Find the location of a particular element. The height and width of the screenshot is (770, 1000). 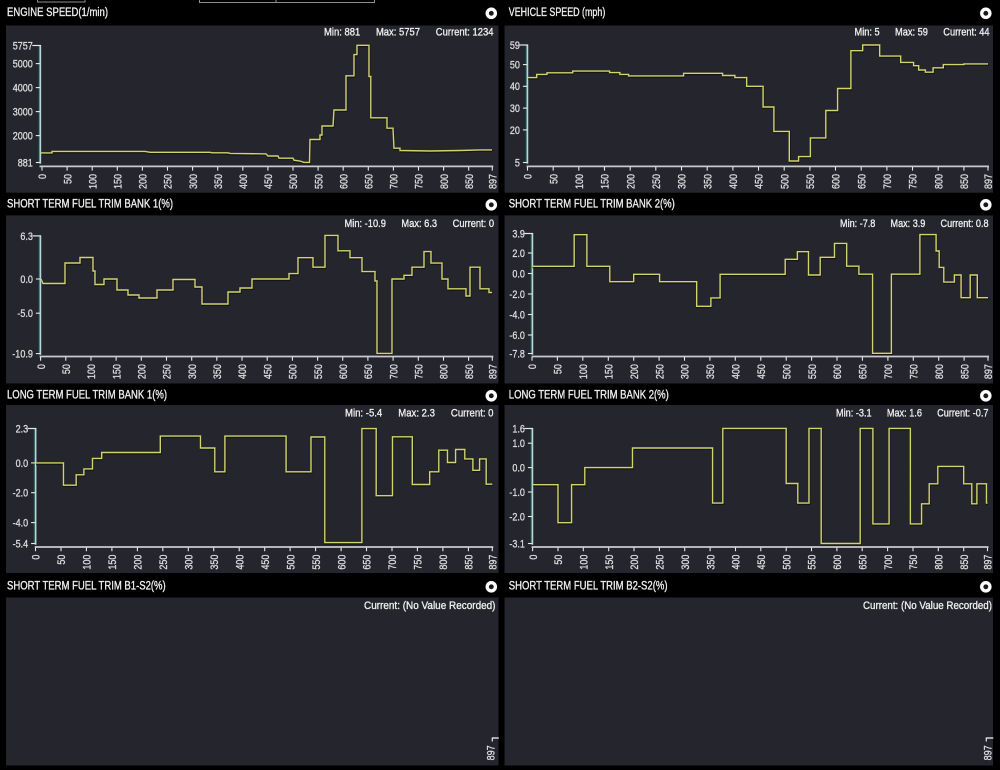

svg-text: 2.3 is located at coordinates (22, 429).